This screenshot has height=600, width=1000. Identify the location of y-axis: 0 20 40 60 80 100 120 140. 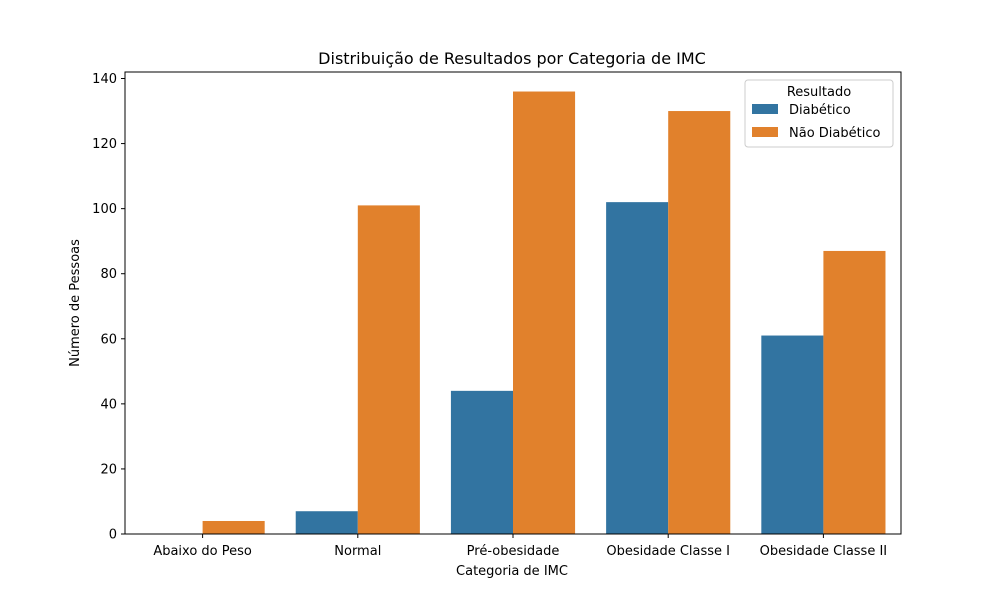
(108, 307).